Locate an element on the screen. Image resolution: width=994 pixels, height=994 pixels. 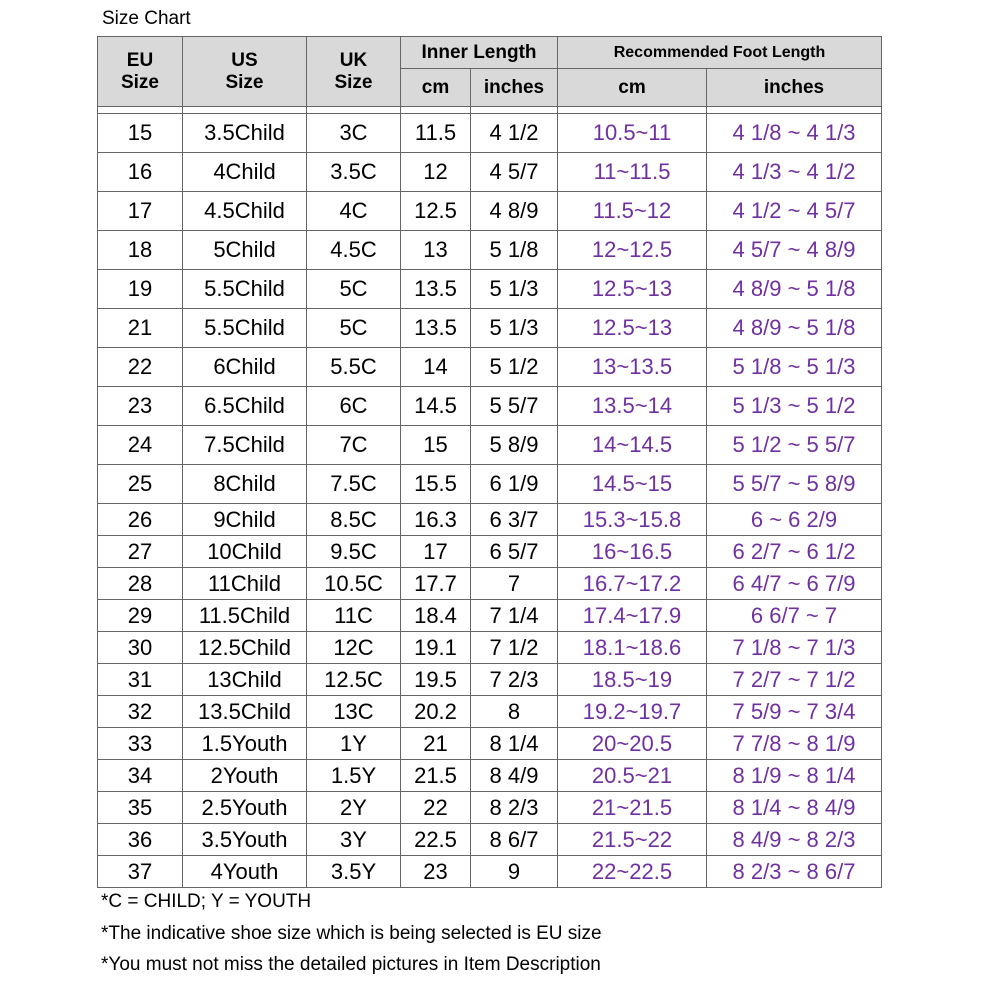
cell-rec-cm: 13~13.5 is located at coordinates (632, 367).